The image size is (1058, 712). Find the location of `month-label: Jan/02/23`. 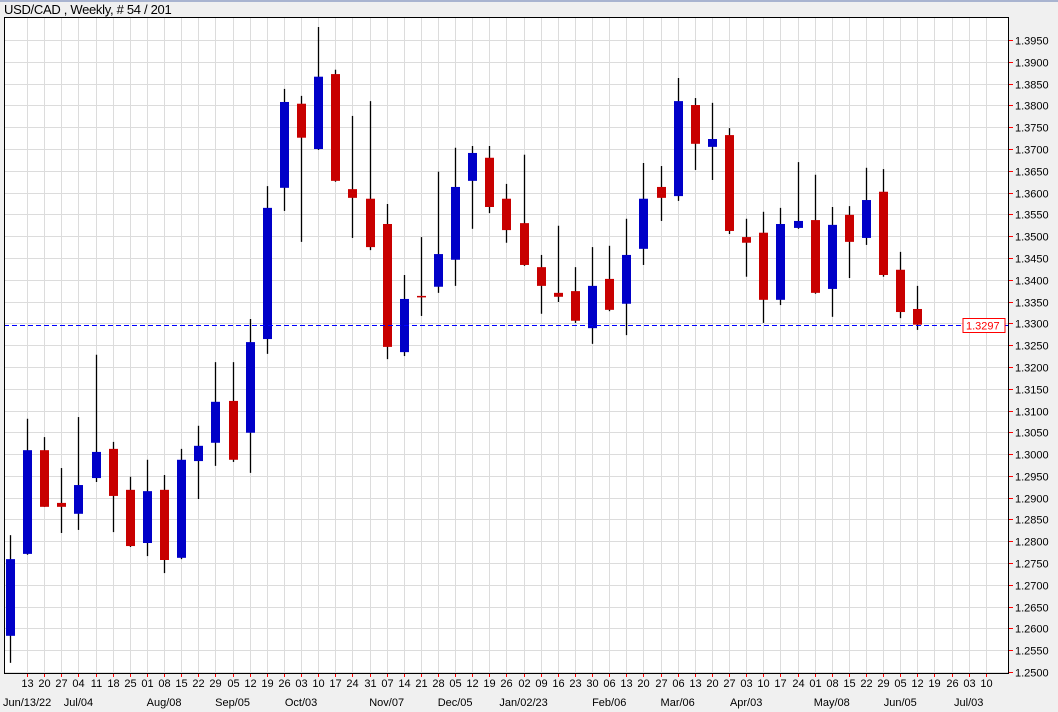

month-label: Jan/02/23 is located at coordinates (523, 703).